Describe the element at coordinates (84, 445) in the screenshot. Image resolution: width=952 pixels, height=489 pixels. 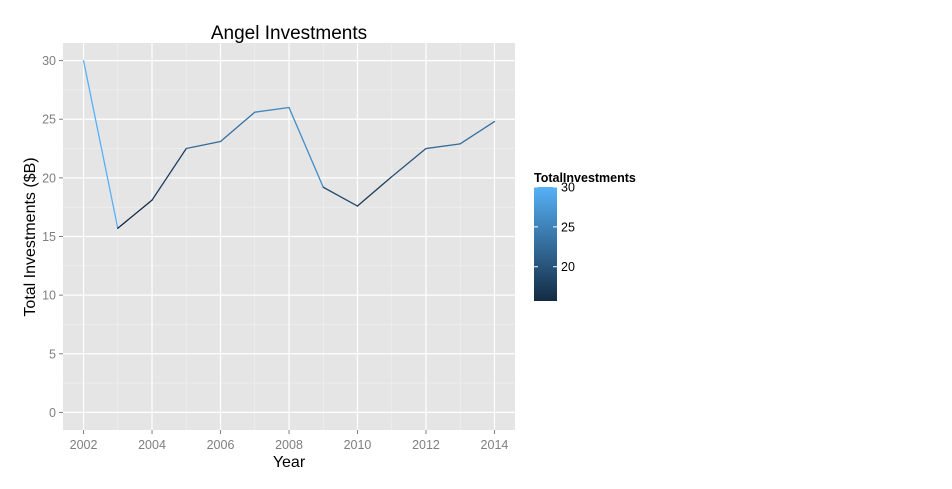
I see `x-tick-label: 2002` at that location.